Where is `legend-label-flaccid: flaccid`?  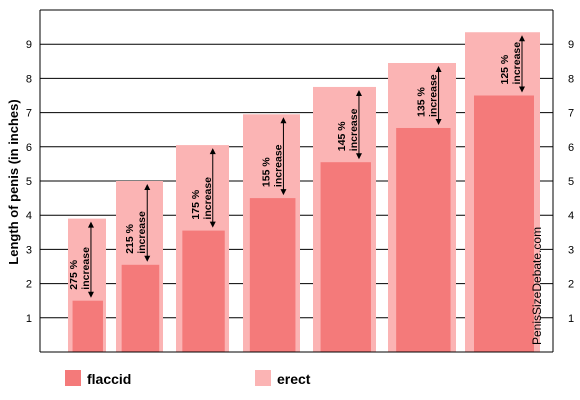
legend-label-flaccid: flaccid is located at coordinates (109, 379).